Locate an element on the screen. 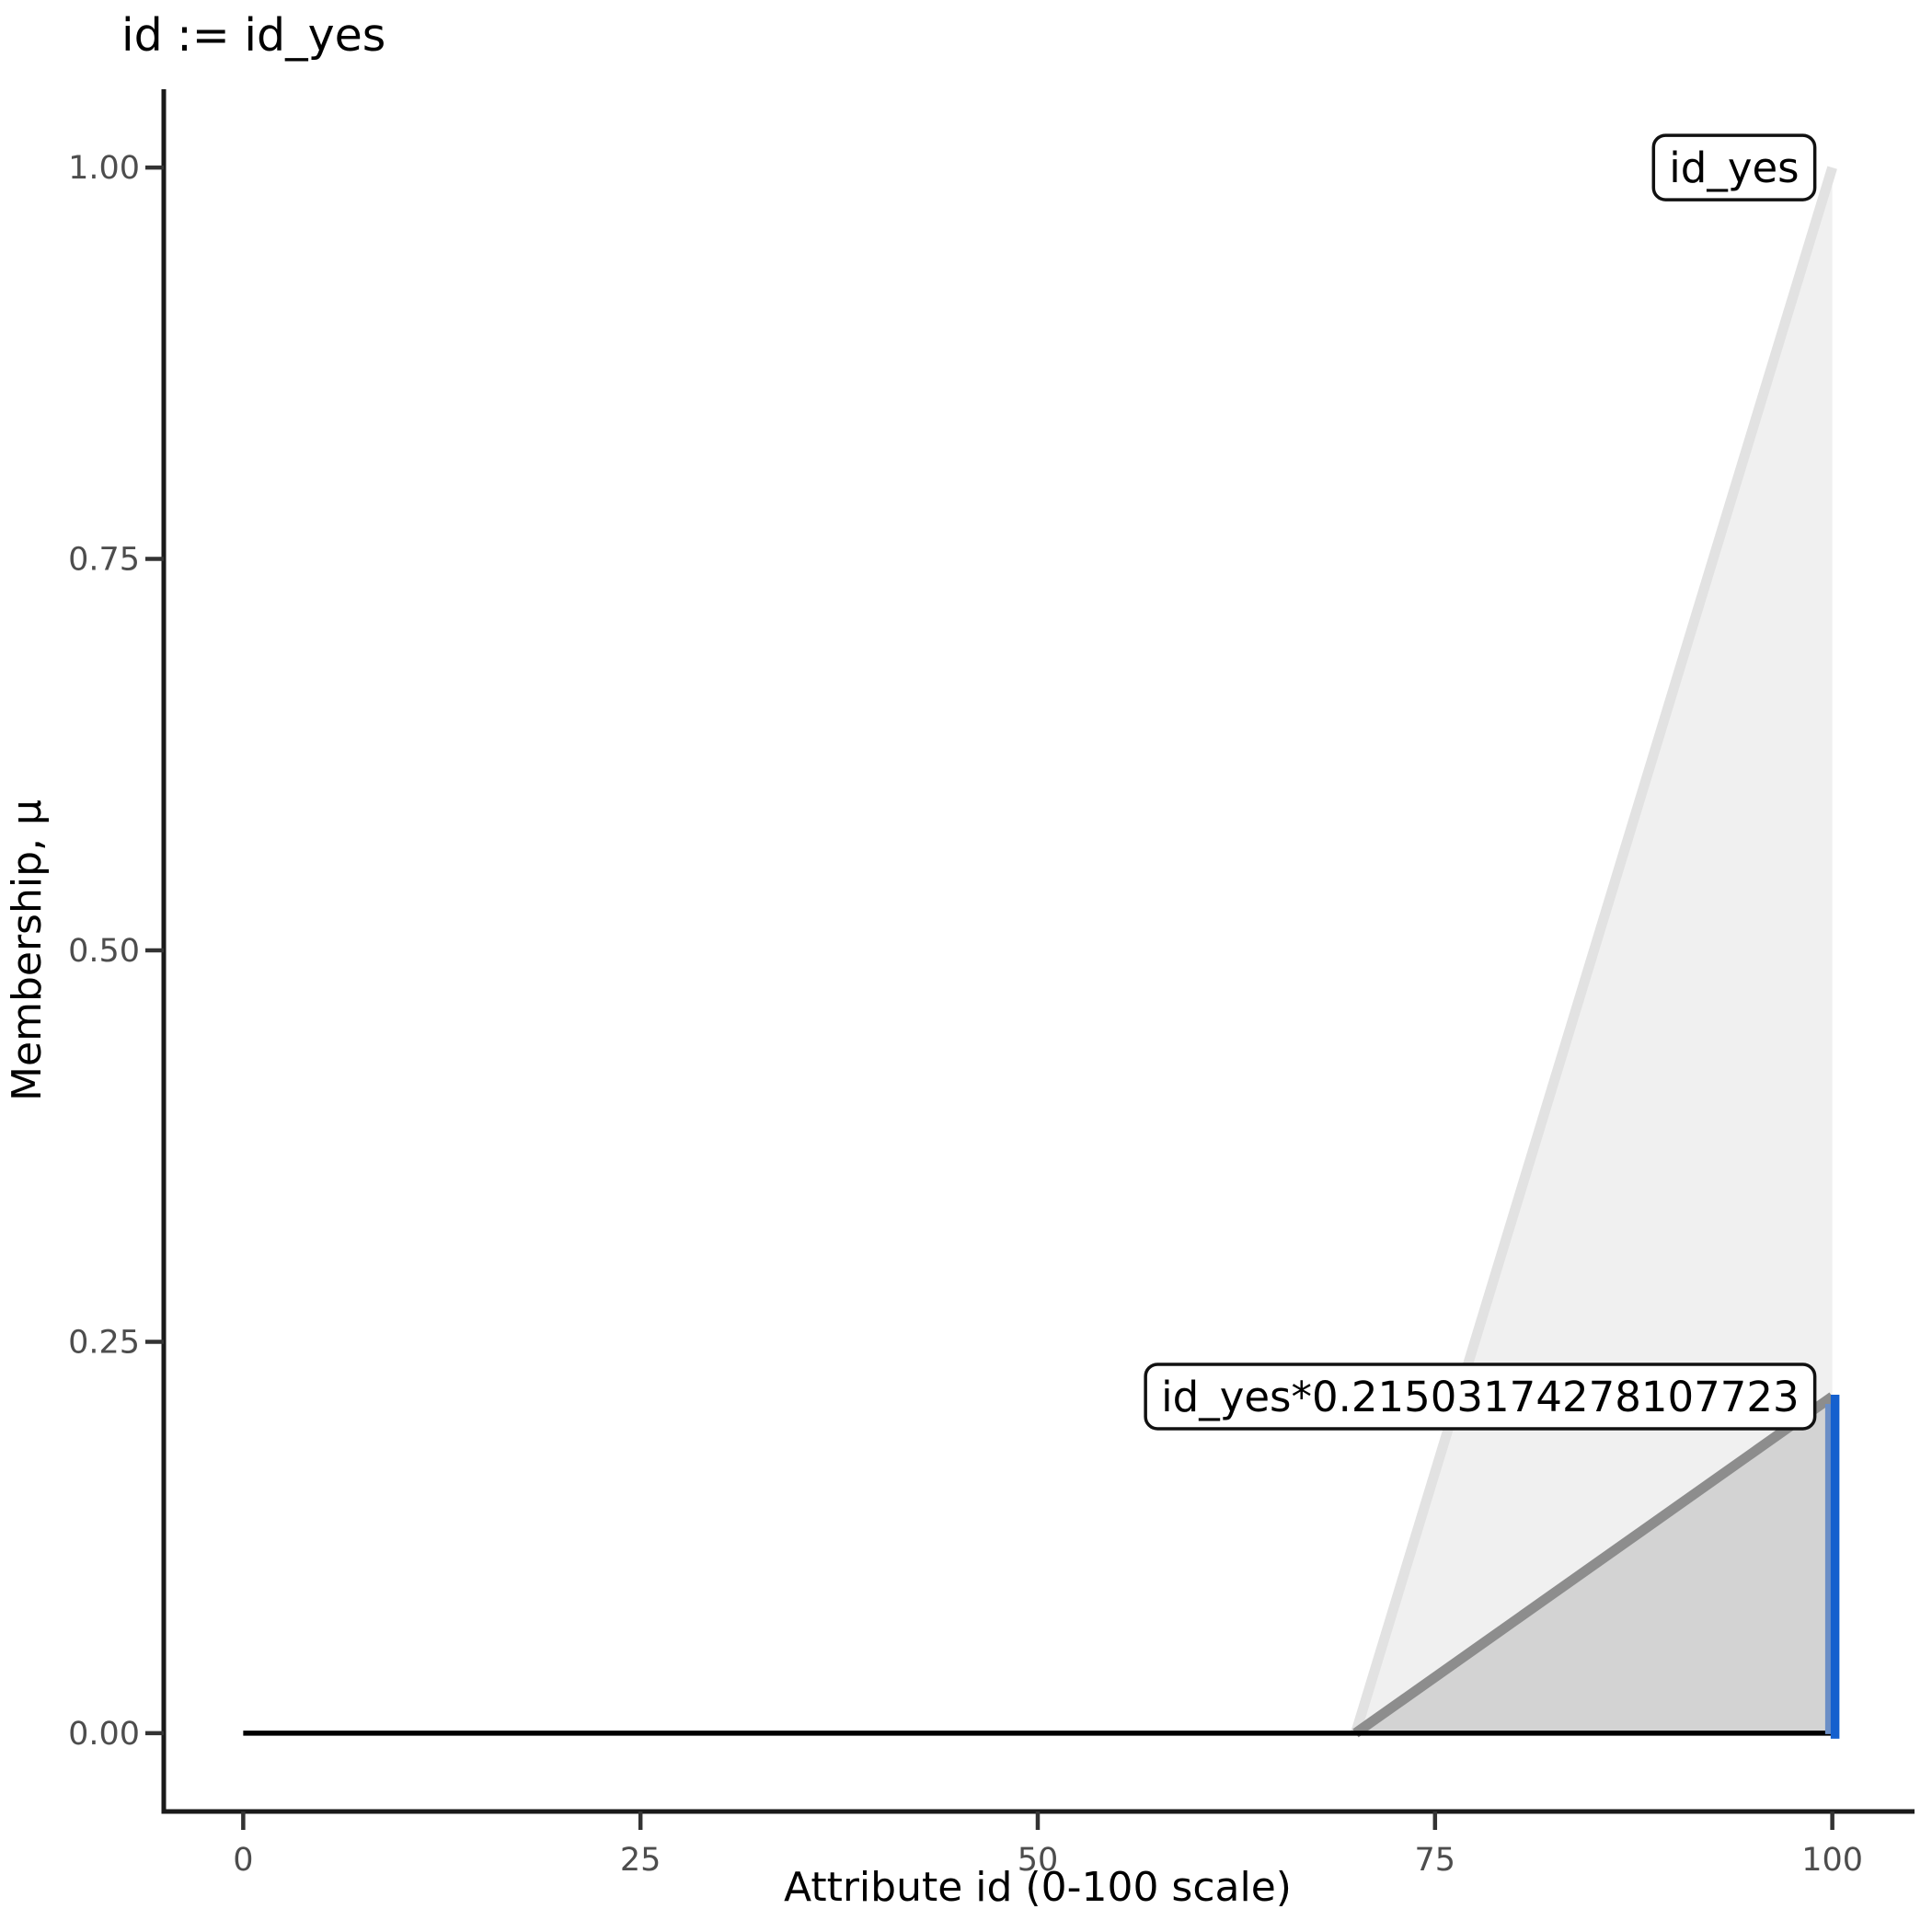  y-tick-label: 0.50 is located at coordinates (104, 951).